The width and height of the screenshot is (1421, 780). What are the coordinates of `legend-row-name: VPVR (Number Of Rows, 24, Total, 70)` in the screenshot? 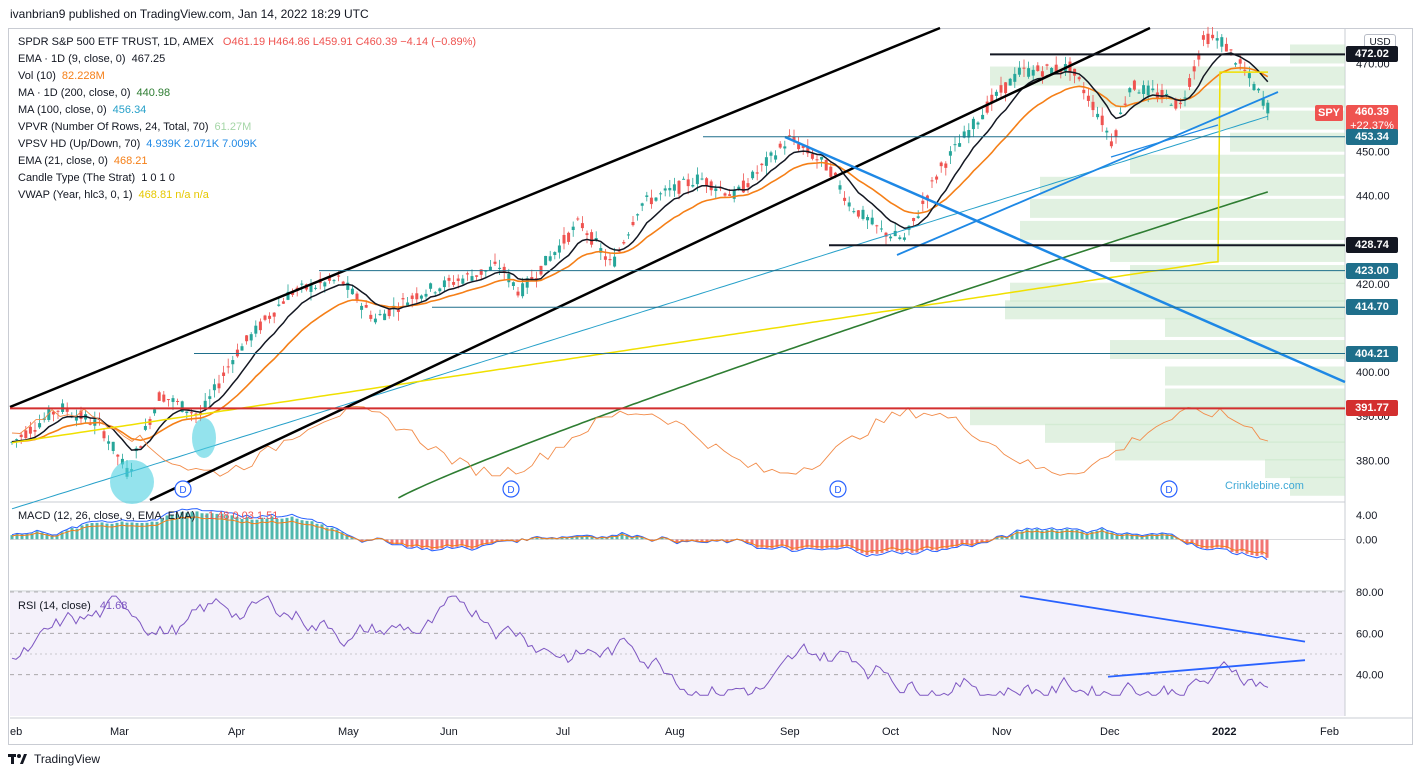 It's located at (113, 127).